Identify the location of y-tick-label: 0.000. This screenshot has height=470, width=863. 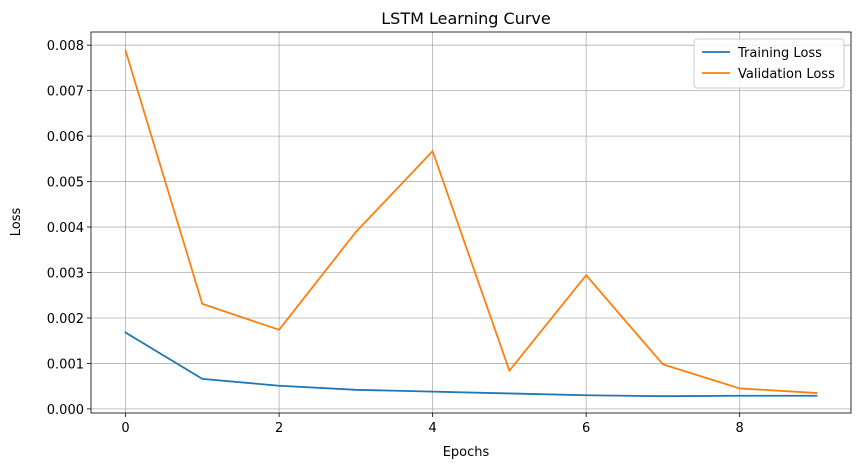
(65, 410).